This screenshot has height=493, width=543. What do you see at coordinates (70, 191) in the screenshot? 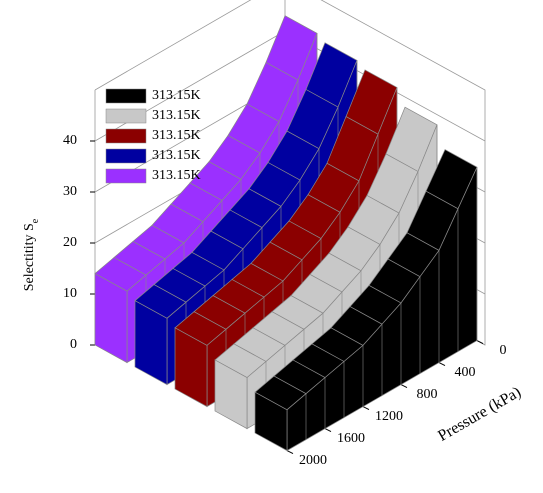
I see `y-tick-label: 30` at bounding box center [70, 191].